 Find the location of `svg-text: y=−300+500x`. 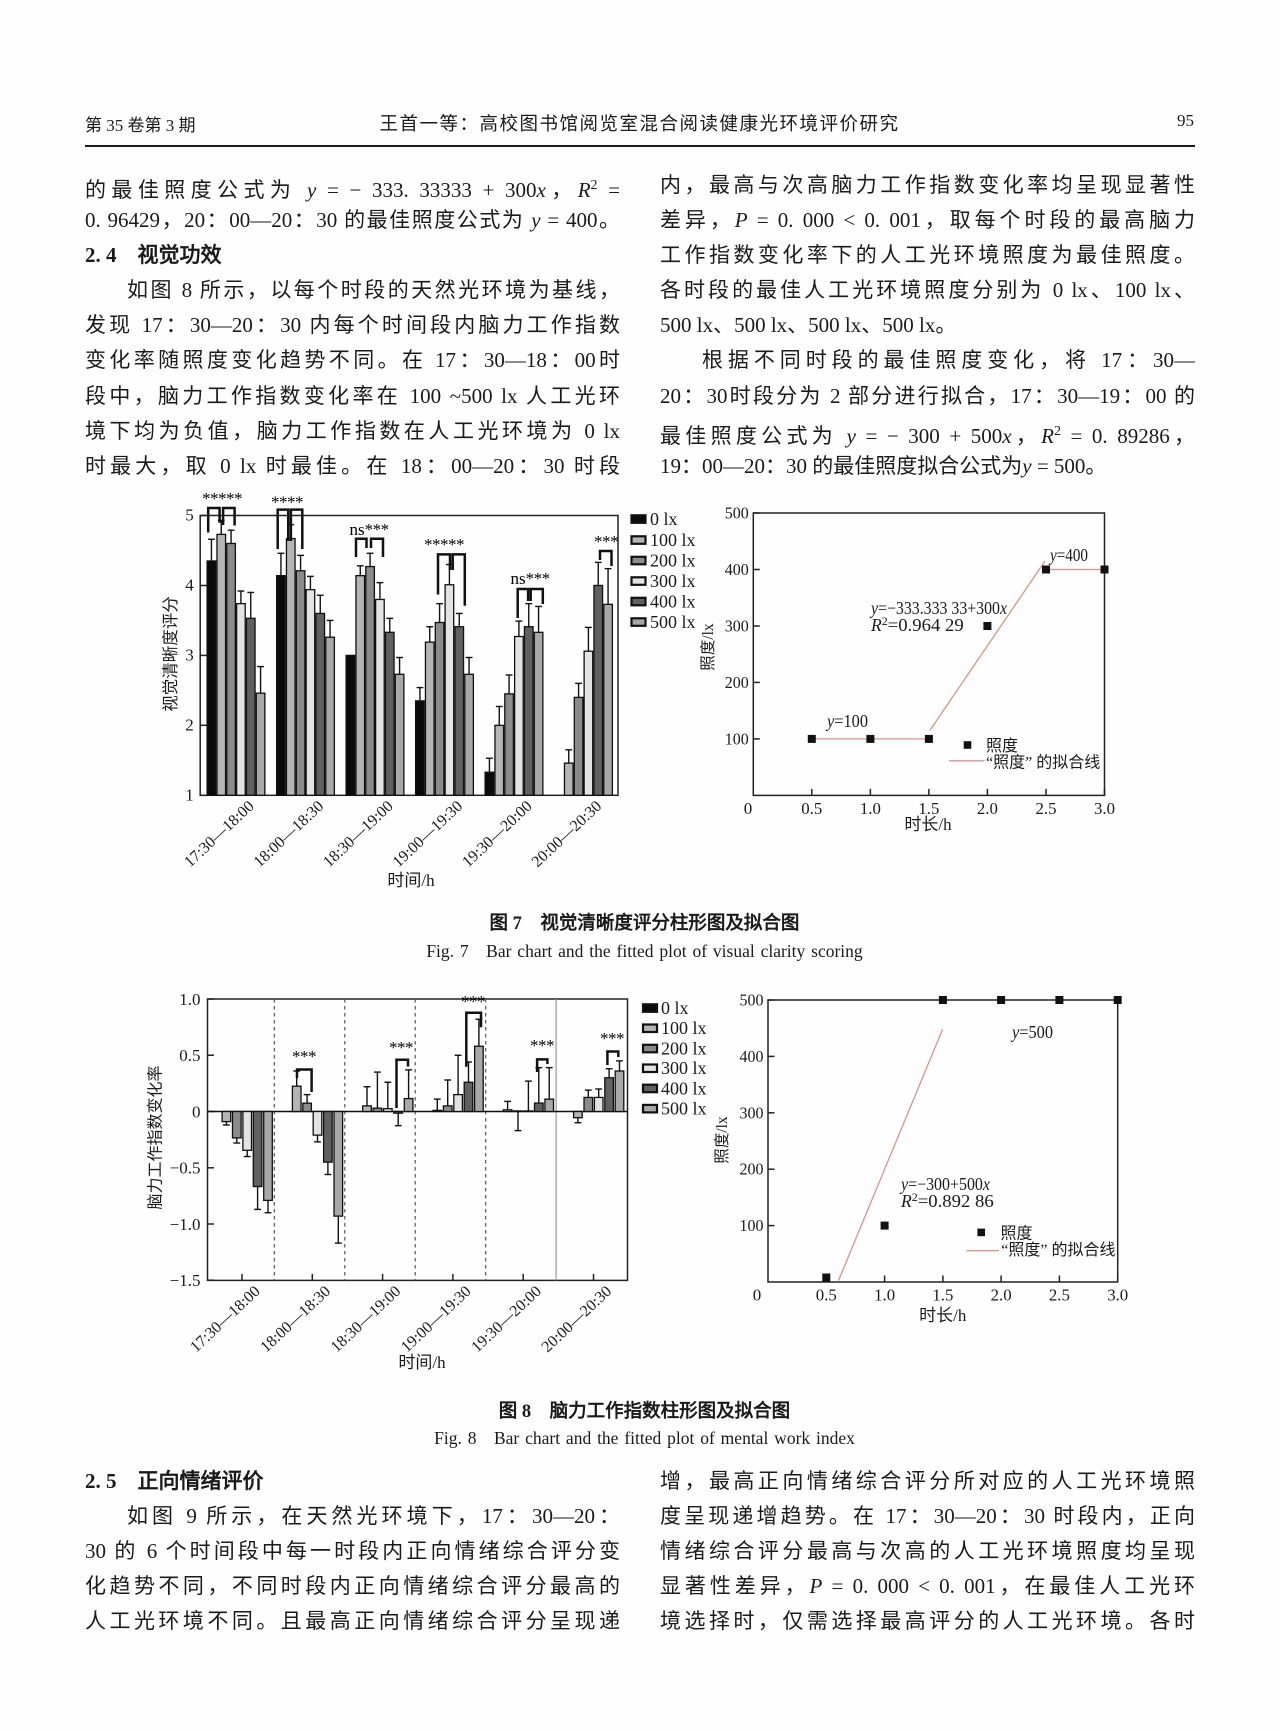

svg-text: y=−300+500x is located at coordinates (944, 1184).